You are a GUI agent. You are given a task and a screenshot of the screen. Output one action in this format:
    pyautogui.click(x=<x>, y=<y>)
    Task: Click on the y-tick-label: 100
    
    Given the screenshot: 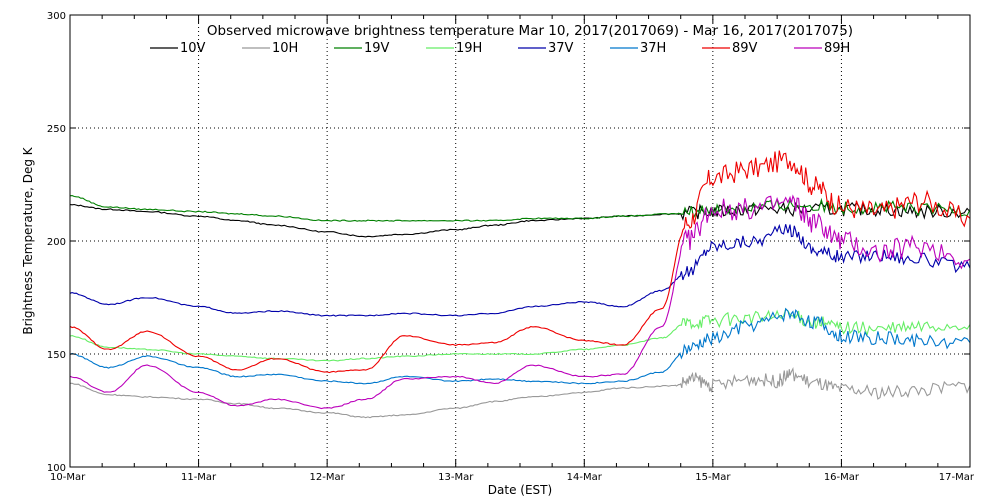 What is the action you would take?
    pyautogui.click(x=56, y=468)
    